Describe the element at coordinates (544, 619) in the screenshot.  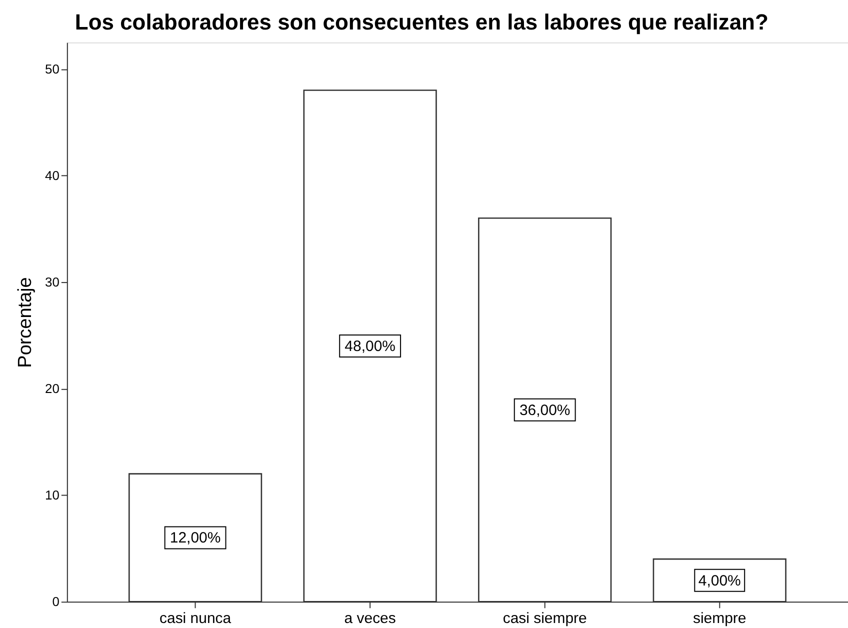
I see `x-tick-label: casi siempre` at that location.